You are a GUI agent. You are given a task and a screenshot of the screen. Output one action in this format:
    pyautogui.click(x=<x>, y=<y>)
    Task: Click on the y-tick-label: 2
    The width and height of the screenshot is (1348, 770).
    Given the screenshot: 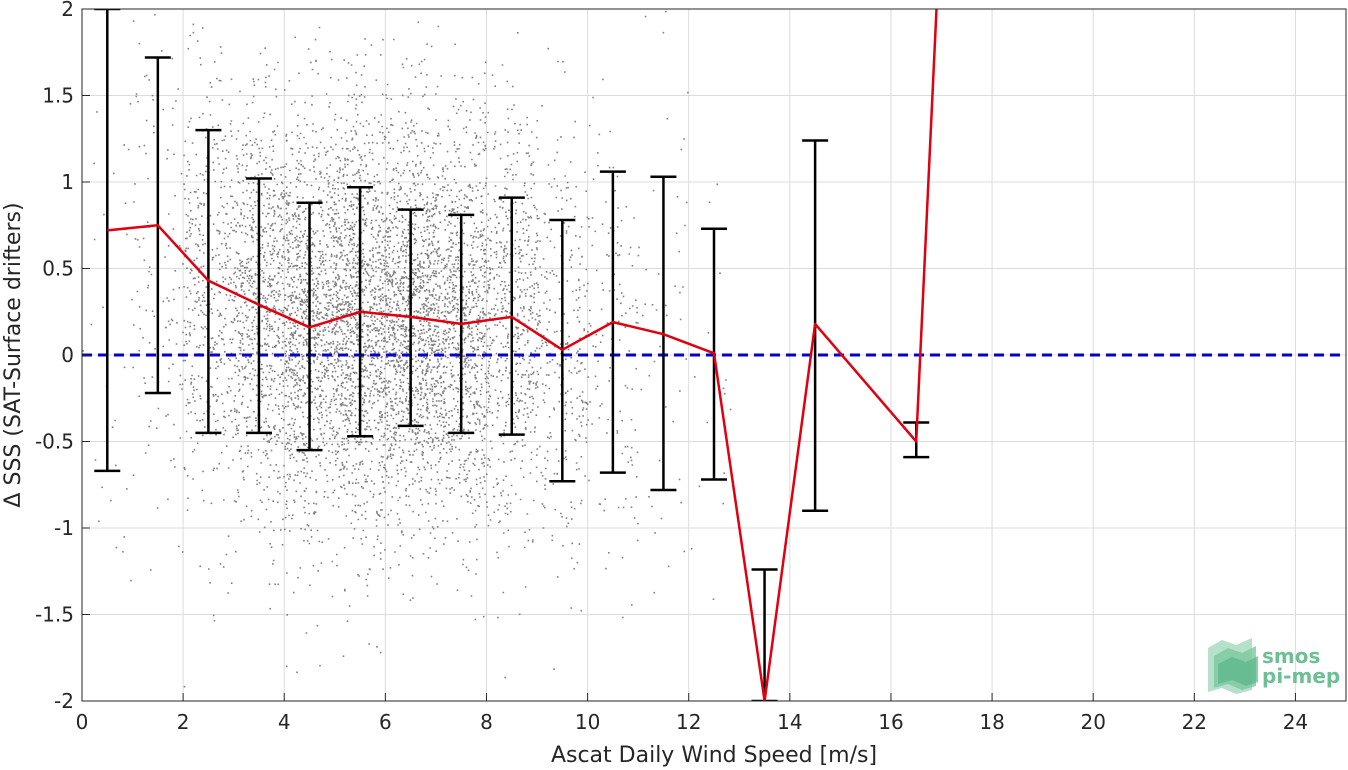 What is the action you would take?
    pyautogui.click(x=67, y=10)
    